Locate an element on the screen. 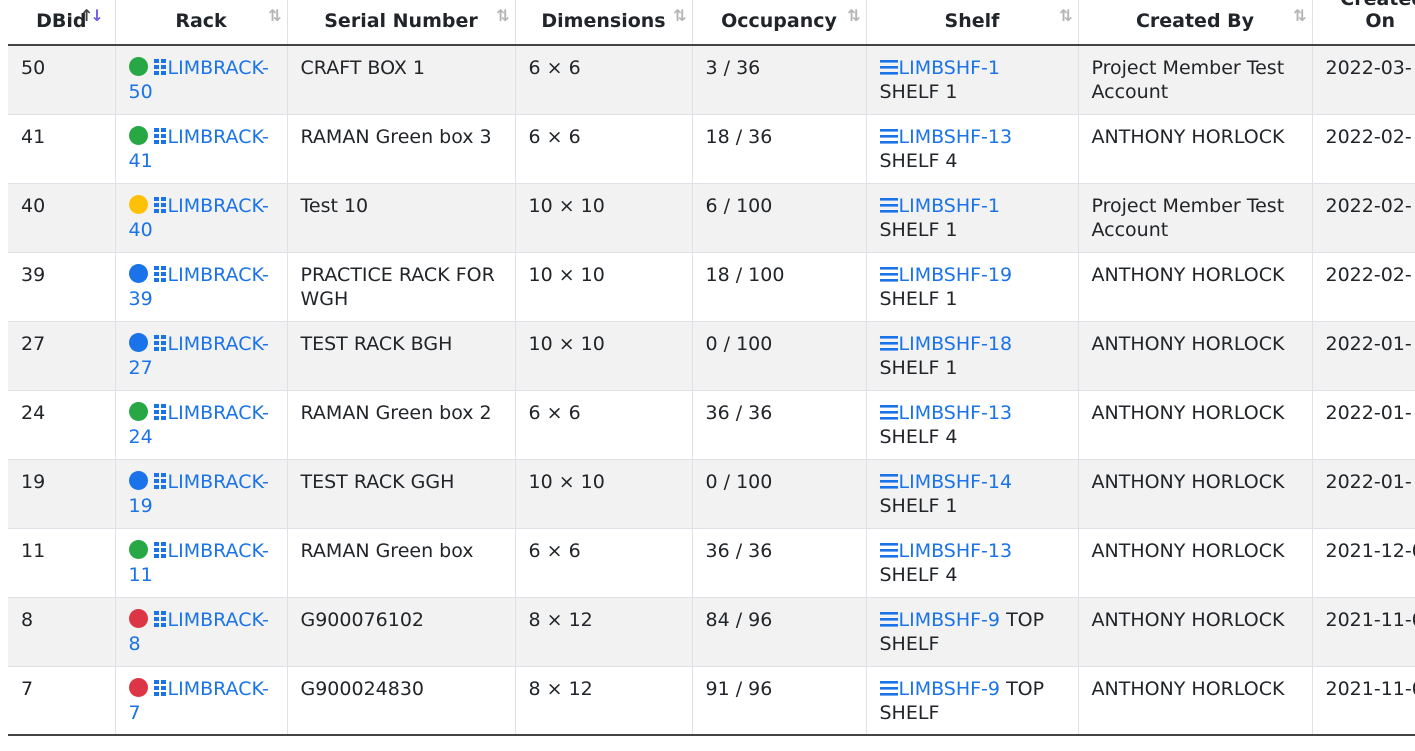 The width and height of the screenshot is (1415, 751). column-header-created-on: Created On is located at coordinates (1363, 23).